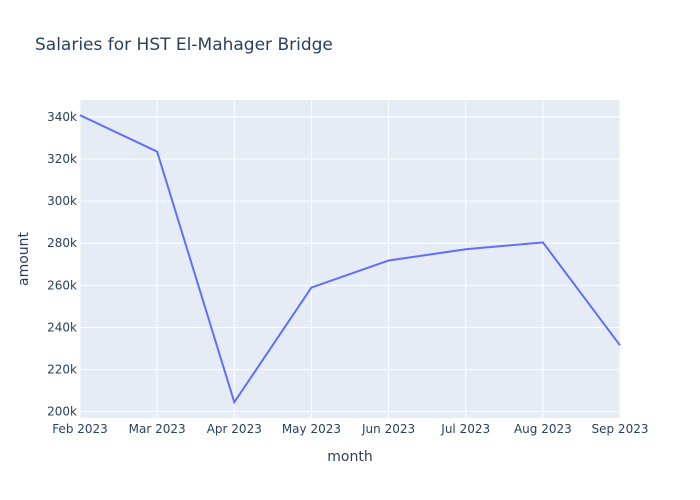 Image resolution: width=700 pixels, height=500 pixels. Describe the element at coordinates (184, 45) in the screenshot. I see `chart-title: Salaries for HST El-Mahager Bridge` at that location.